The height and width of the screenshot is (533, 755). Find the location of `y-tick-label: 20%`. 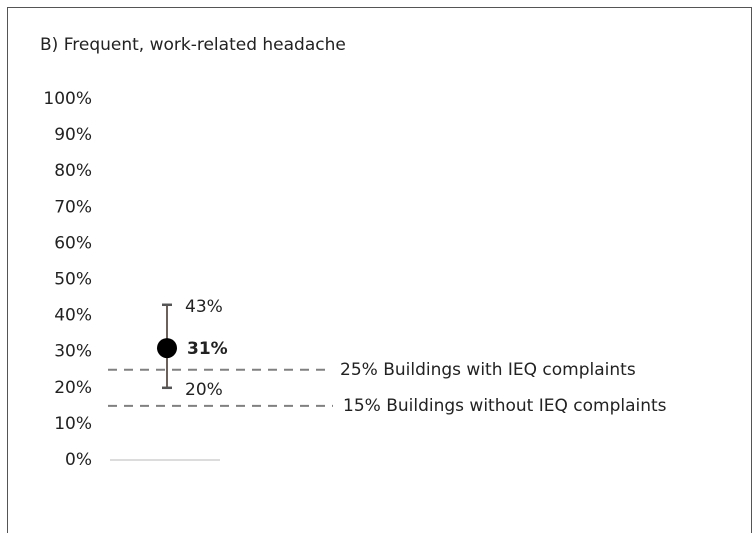

y-tick-label: 20% is located at coordinates (73, 388).